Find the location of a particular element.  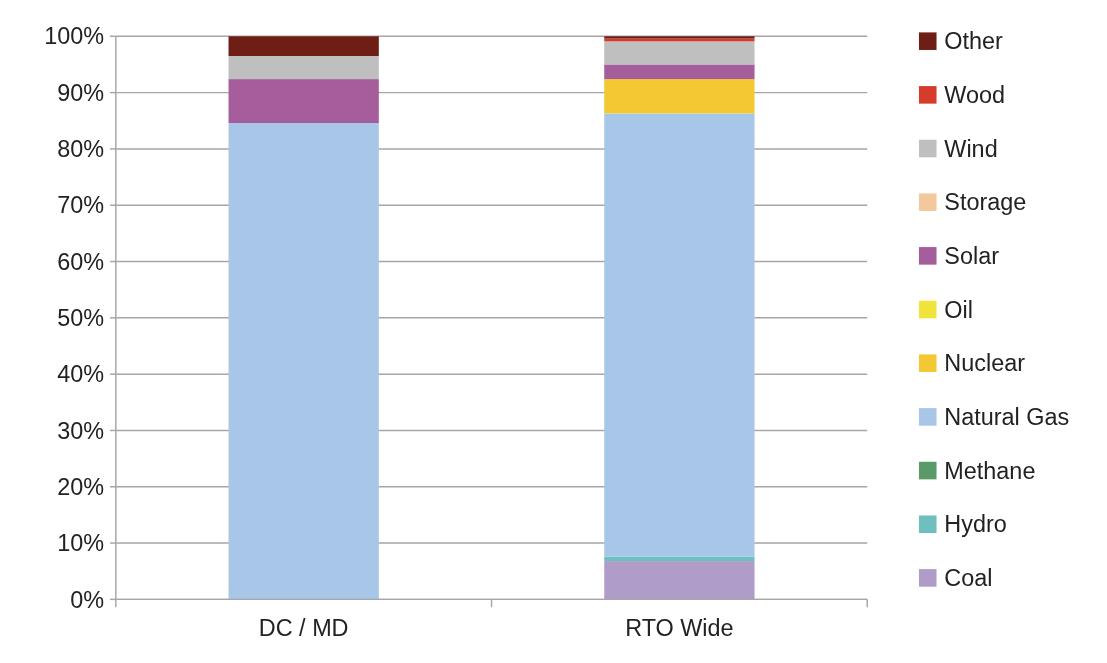

legend-label: Oil is located at coordinates (958, 309).